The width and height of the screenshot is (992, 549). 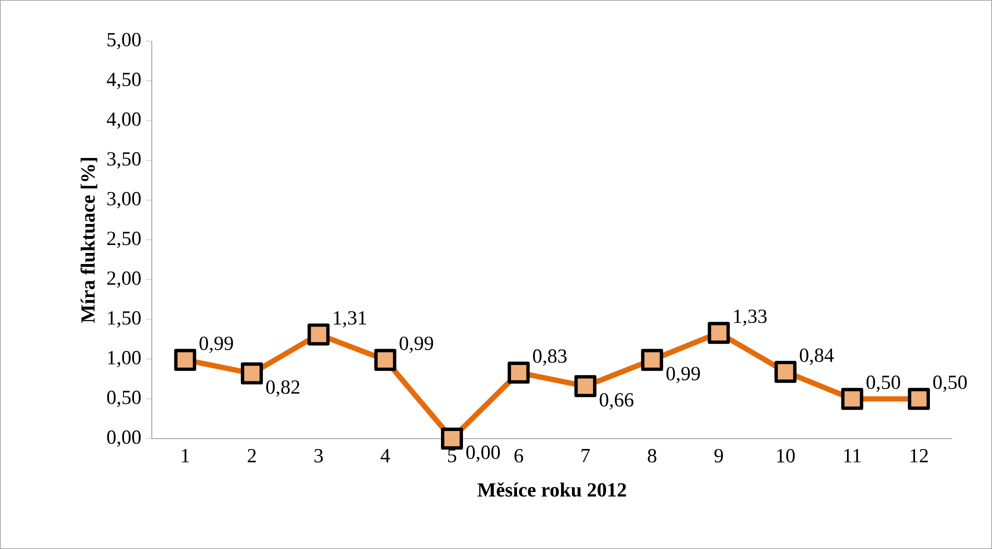 I want to click on y-tick-label: 1,50, so click(x=124, y=319).